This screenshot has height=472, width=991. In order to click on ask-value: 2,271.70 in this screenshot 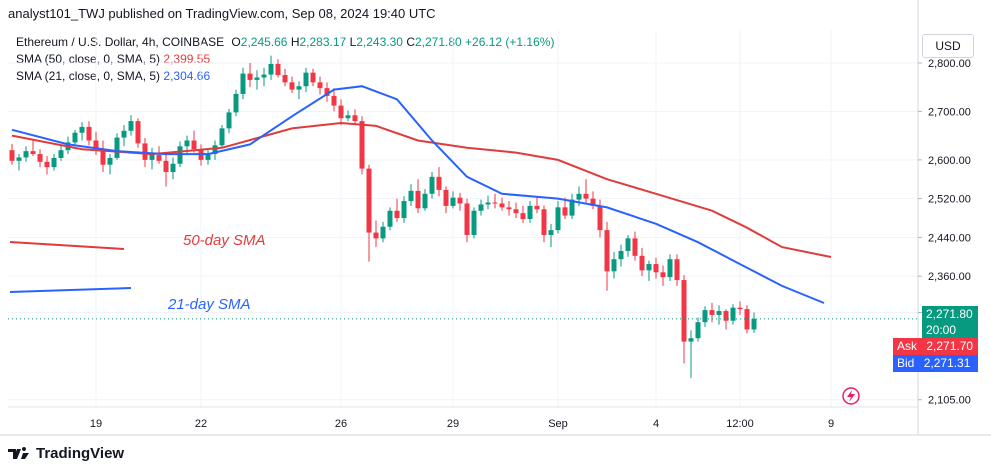, I will do `click(950, 346)`.